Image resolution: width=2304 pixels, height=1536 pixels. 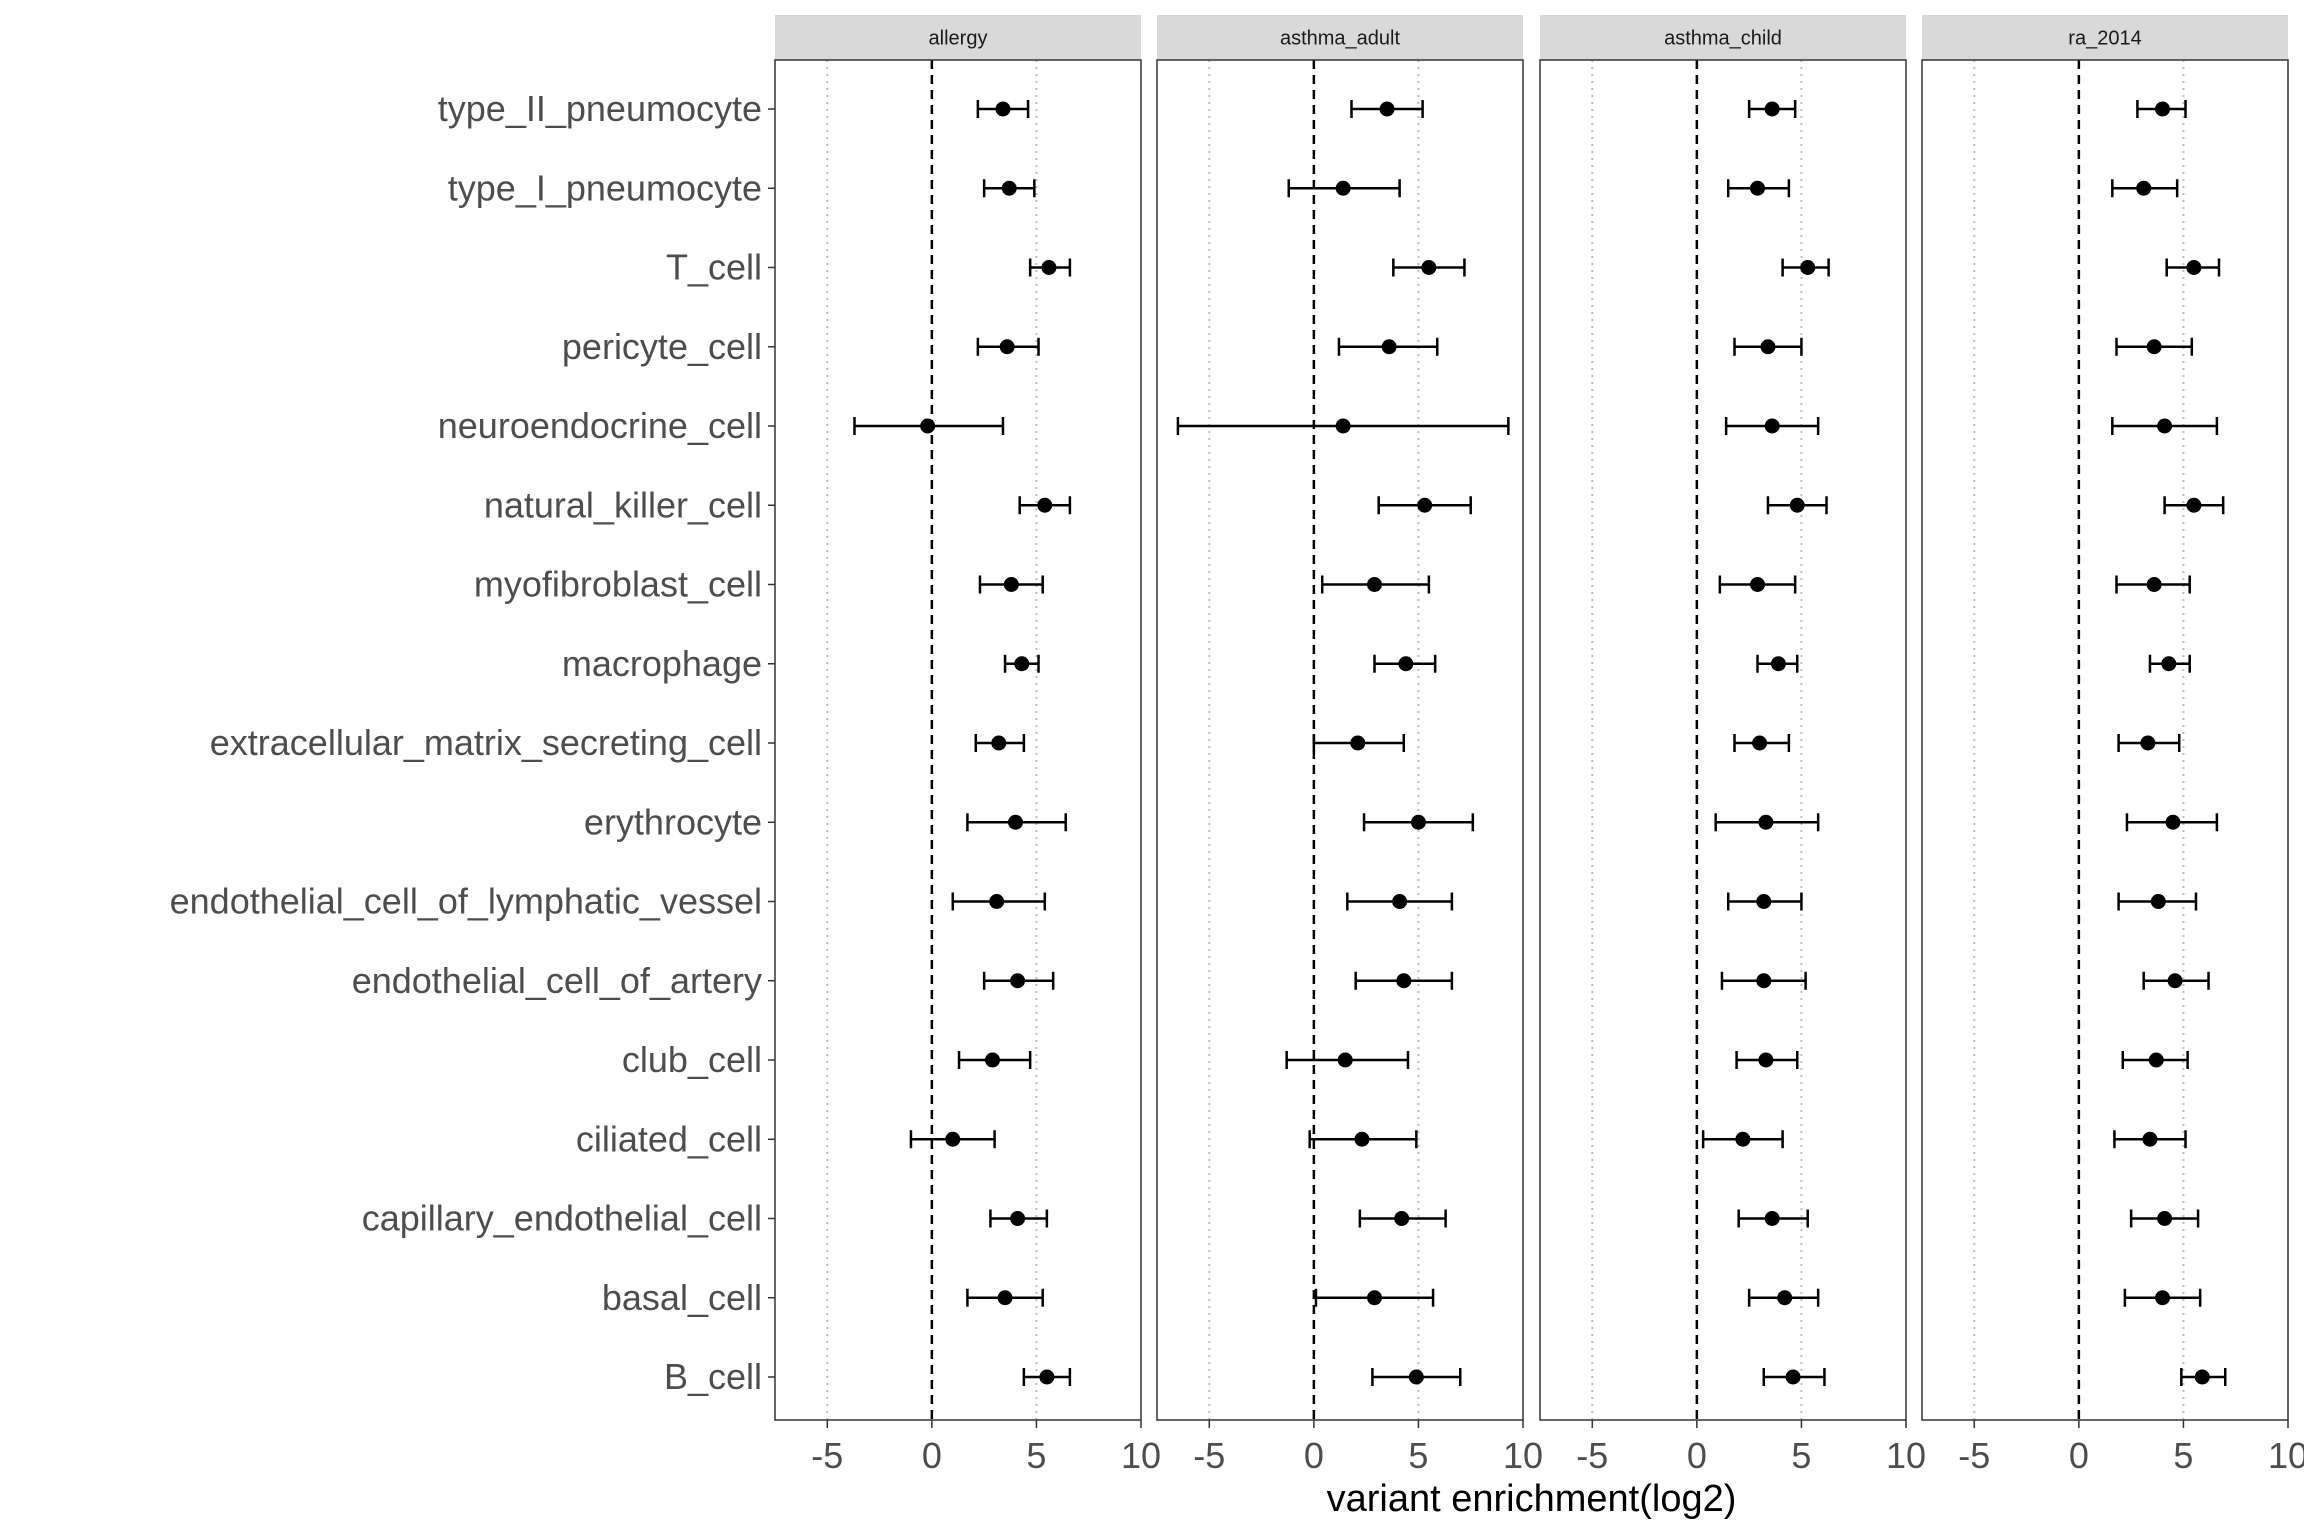 I want to click on y-tick-label: ciliated_cell, so click(x=669, y=1138).